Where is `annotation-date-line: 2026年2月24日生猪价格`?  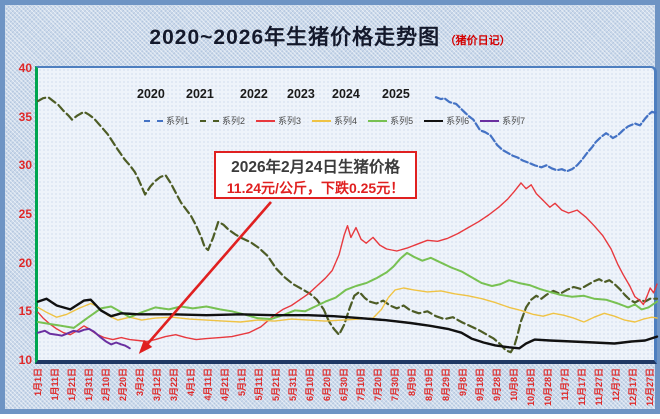
annotation-date-line: 2026年2月24日生猪价格 is located at coordinates (315, 167).